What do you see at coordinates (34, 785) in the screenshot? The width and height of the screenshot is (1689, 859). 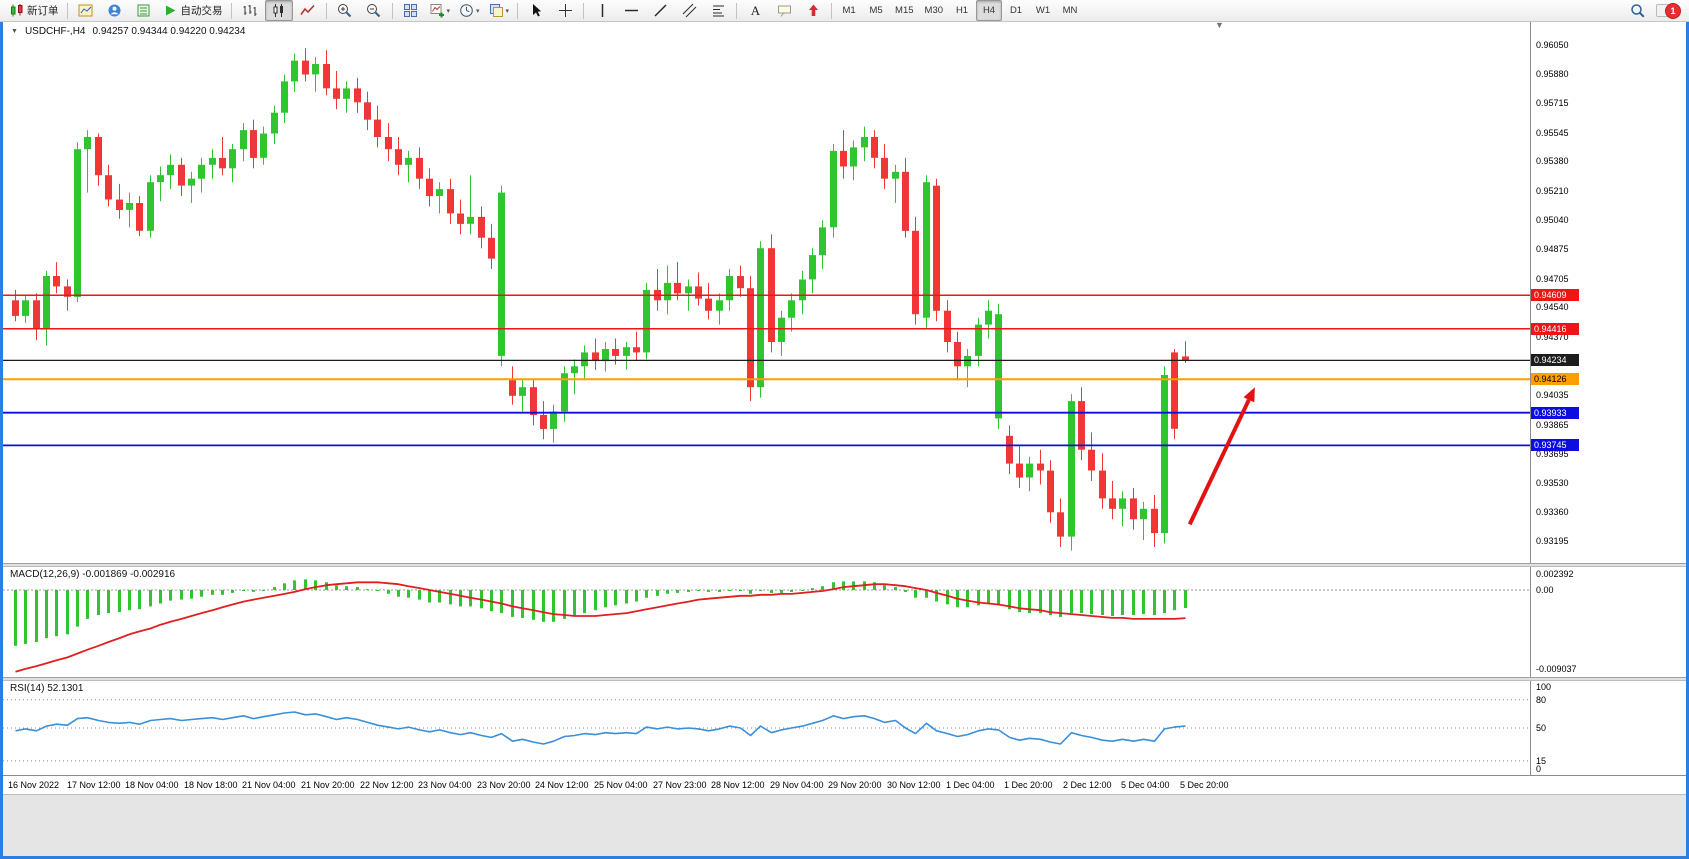 I see `time-label: 16 Nov 2022` at bounding box center [34, 785].